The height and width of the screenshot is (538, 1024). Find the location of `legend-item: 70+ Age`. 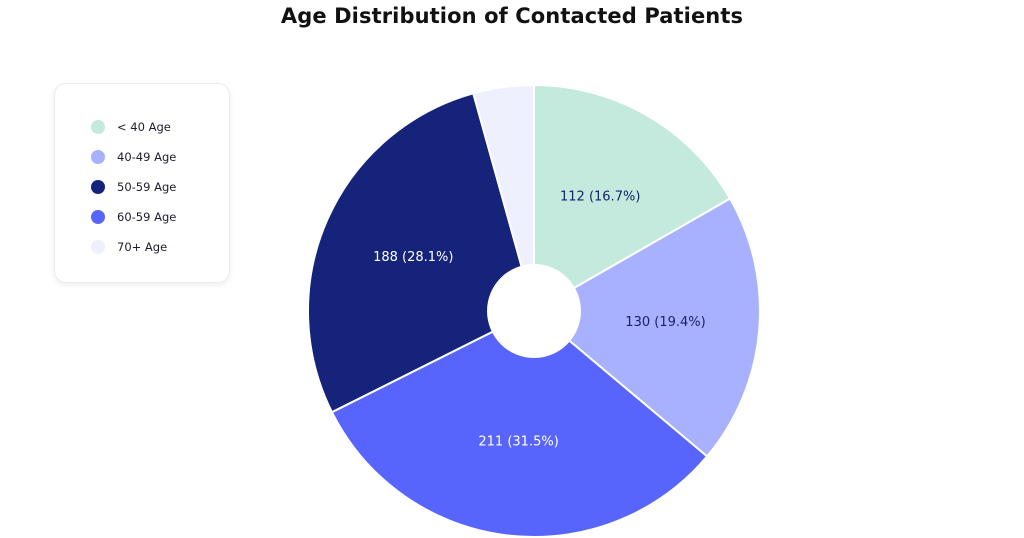

legend-item: 70+ Age is located at coordinates (142, 247).